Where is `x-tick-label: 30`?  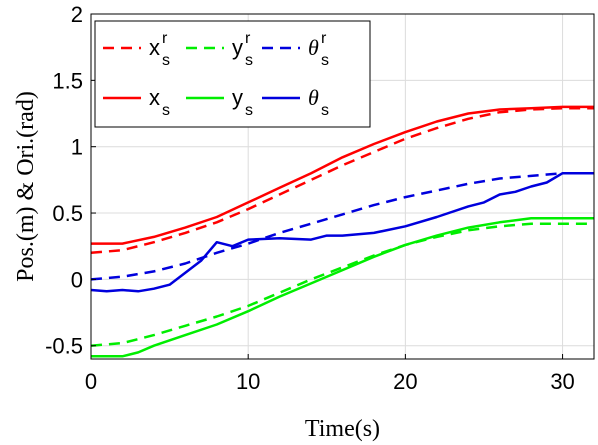
x-tick-label: 30 is located at coordinates (562, 381).